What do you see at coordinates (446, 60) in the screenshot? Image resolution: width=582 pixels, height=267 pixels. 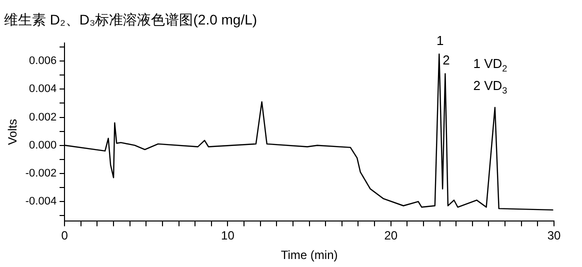 I see `annotation: 2` at bounding box center [446, 60].